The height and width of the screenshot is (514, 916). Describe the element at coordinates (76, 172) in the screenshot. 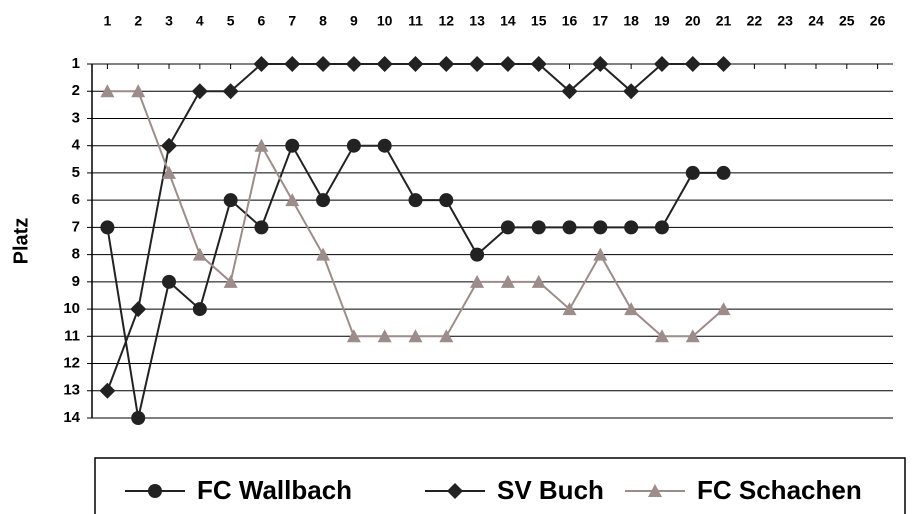

I see `y-tick-label: 5` at that location.